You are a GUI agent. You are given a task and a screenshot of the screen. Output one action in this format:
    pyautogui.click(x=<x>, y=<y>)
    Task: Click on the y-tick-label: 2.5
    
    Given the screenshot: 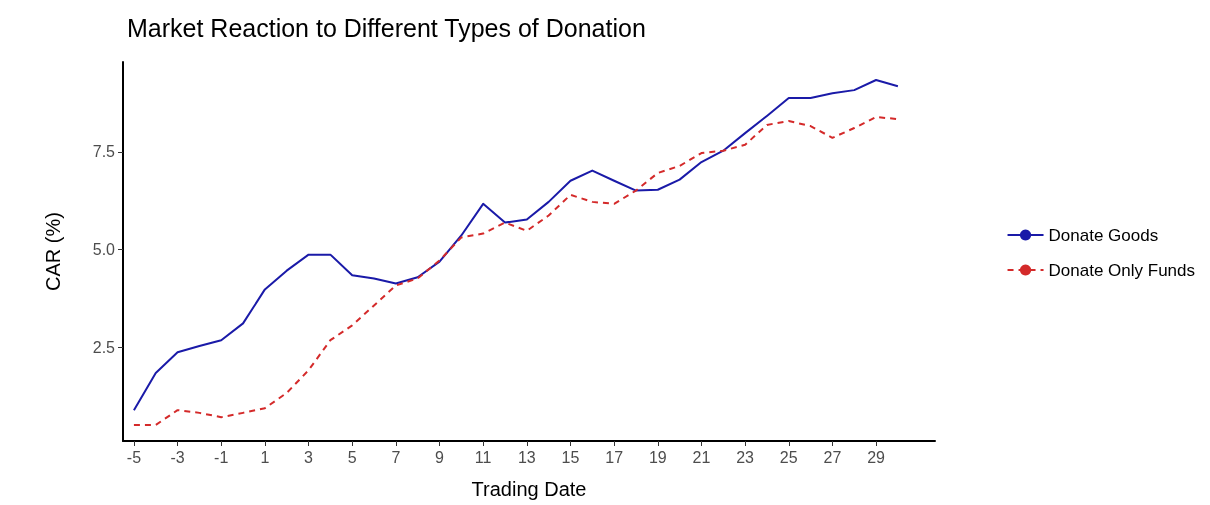 What is the action you would take?
    pyautogui.click(x=104, y=347)
    